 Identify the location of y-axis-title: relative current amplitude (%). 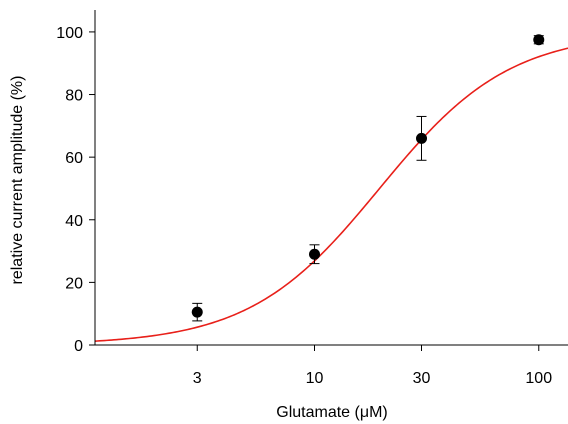
(17, 180).